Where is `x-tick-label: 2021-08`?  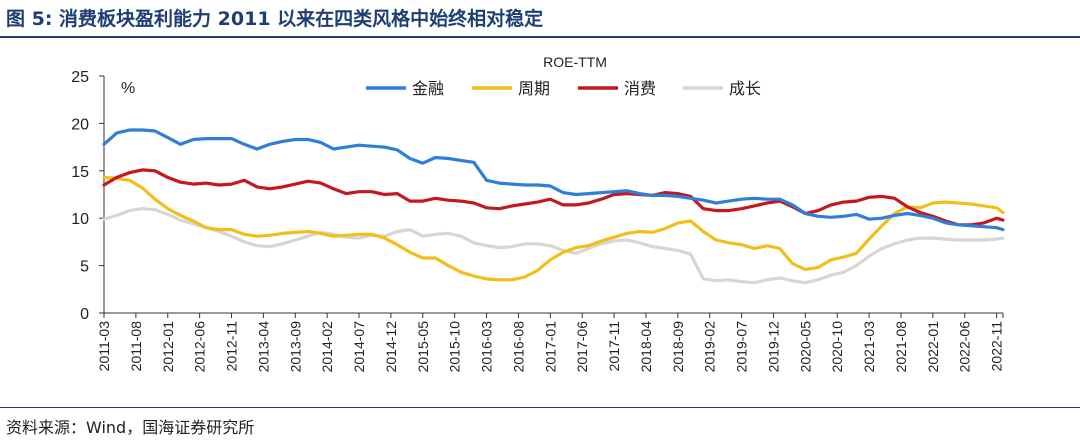
x-tick-label: 2021-08 is located at coordinates (901, 347).